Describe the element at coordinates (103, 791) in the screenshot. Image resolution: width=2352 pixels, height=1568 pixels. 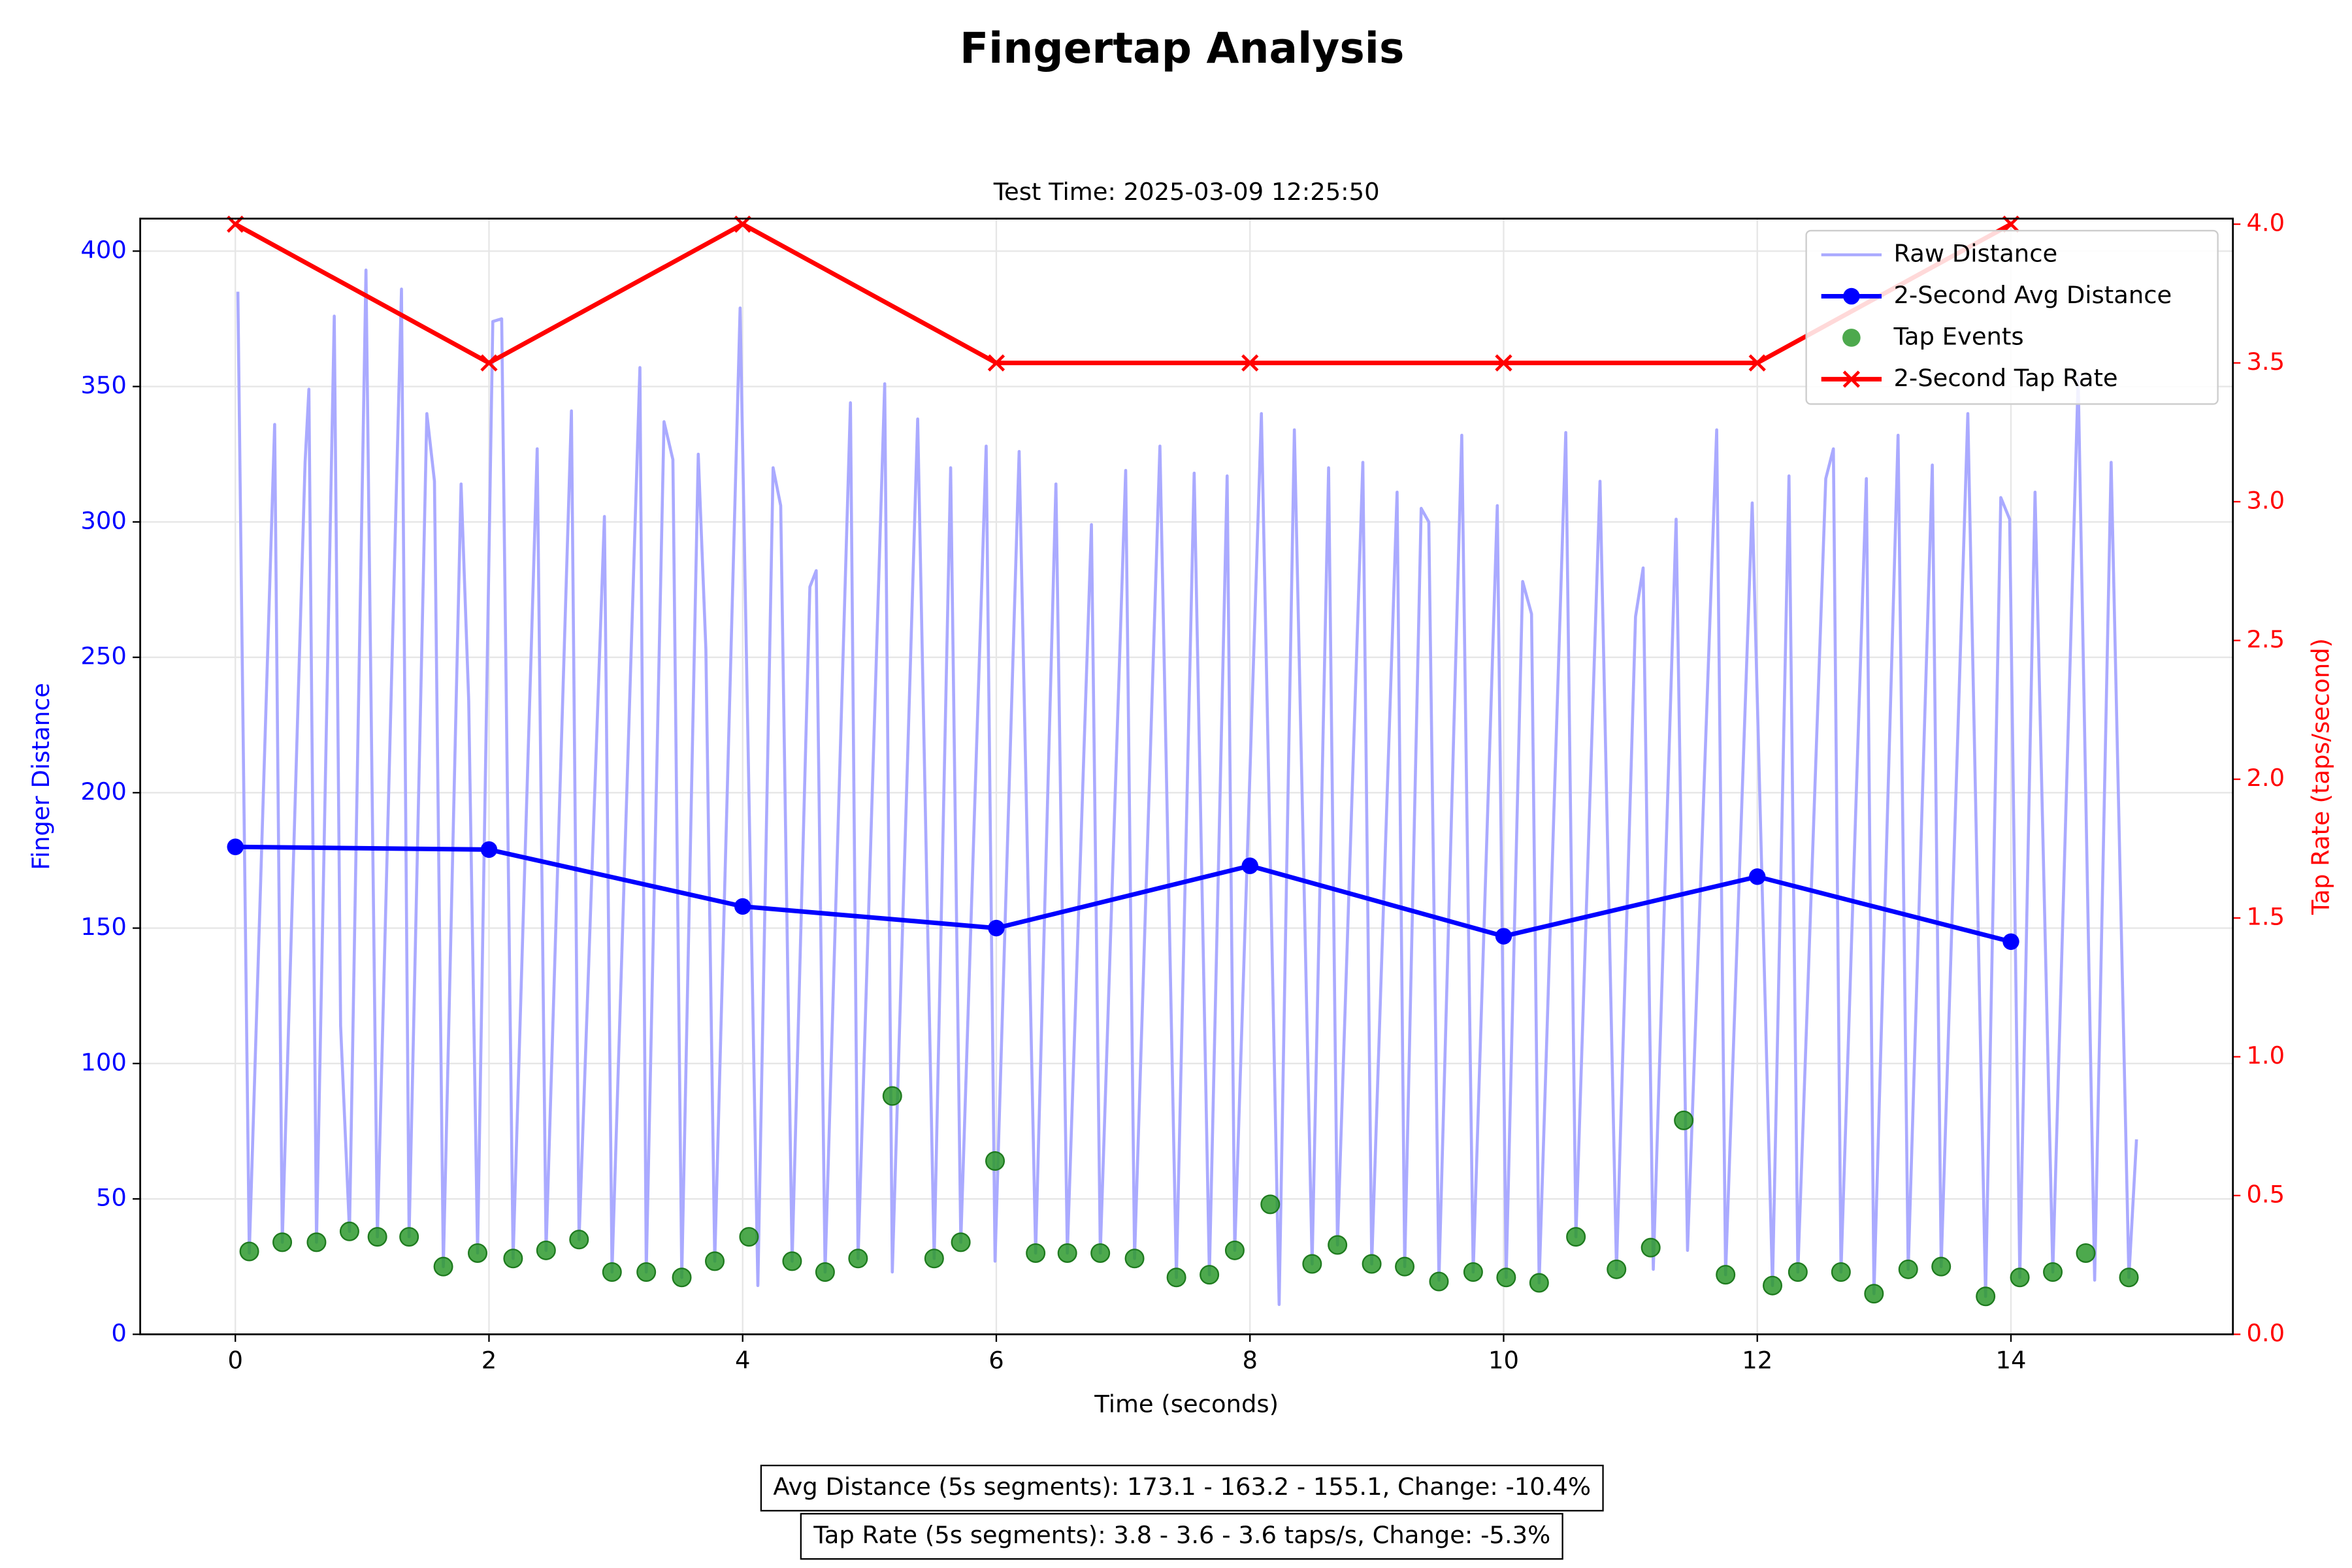
I see `y-tick-label: 200` at that location.